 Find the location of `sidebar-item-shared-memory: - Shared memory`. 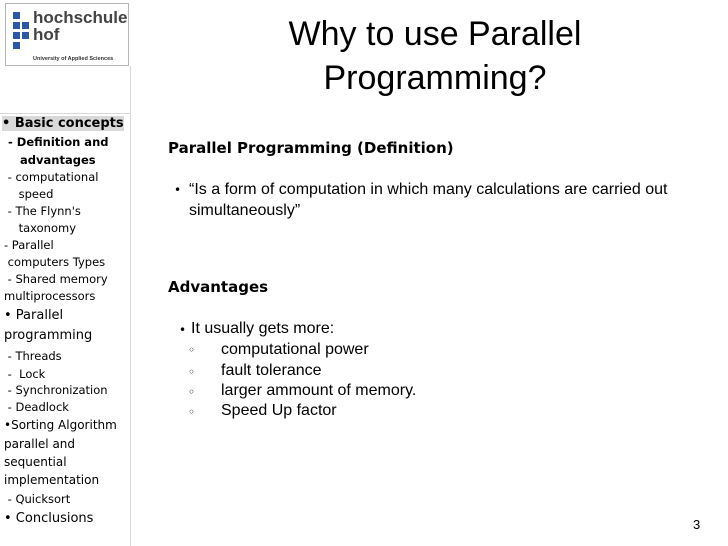

sidebar-item-shared-memory: - Shared memory is located at coordinates (56, 279).